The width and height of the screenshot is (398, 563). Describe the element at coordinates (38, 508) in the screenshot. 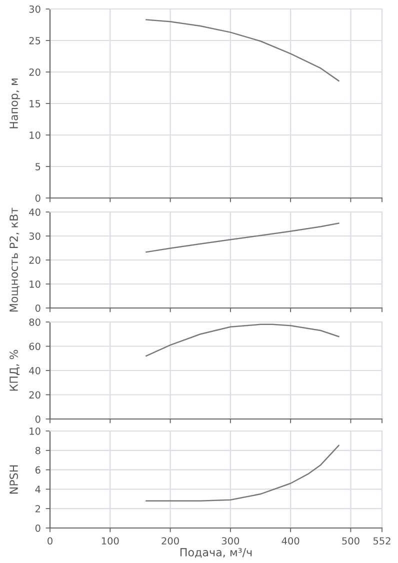

I see `y-tick-label: 2` at that location.